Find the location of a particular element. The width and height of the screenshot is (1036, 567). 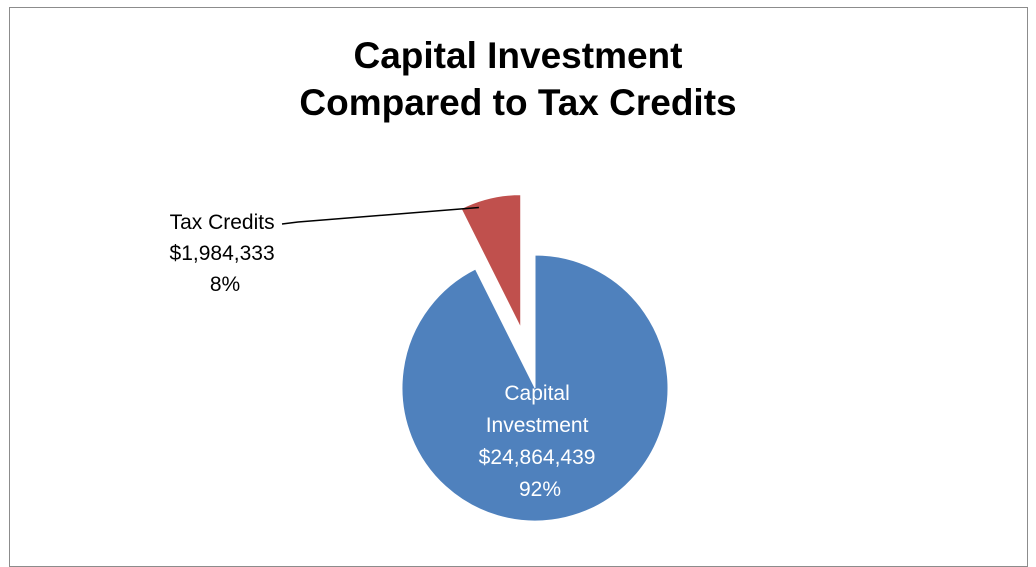

data-label-capital-investment-percent: 92% is located at coordinates (540, 489).